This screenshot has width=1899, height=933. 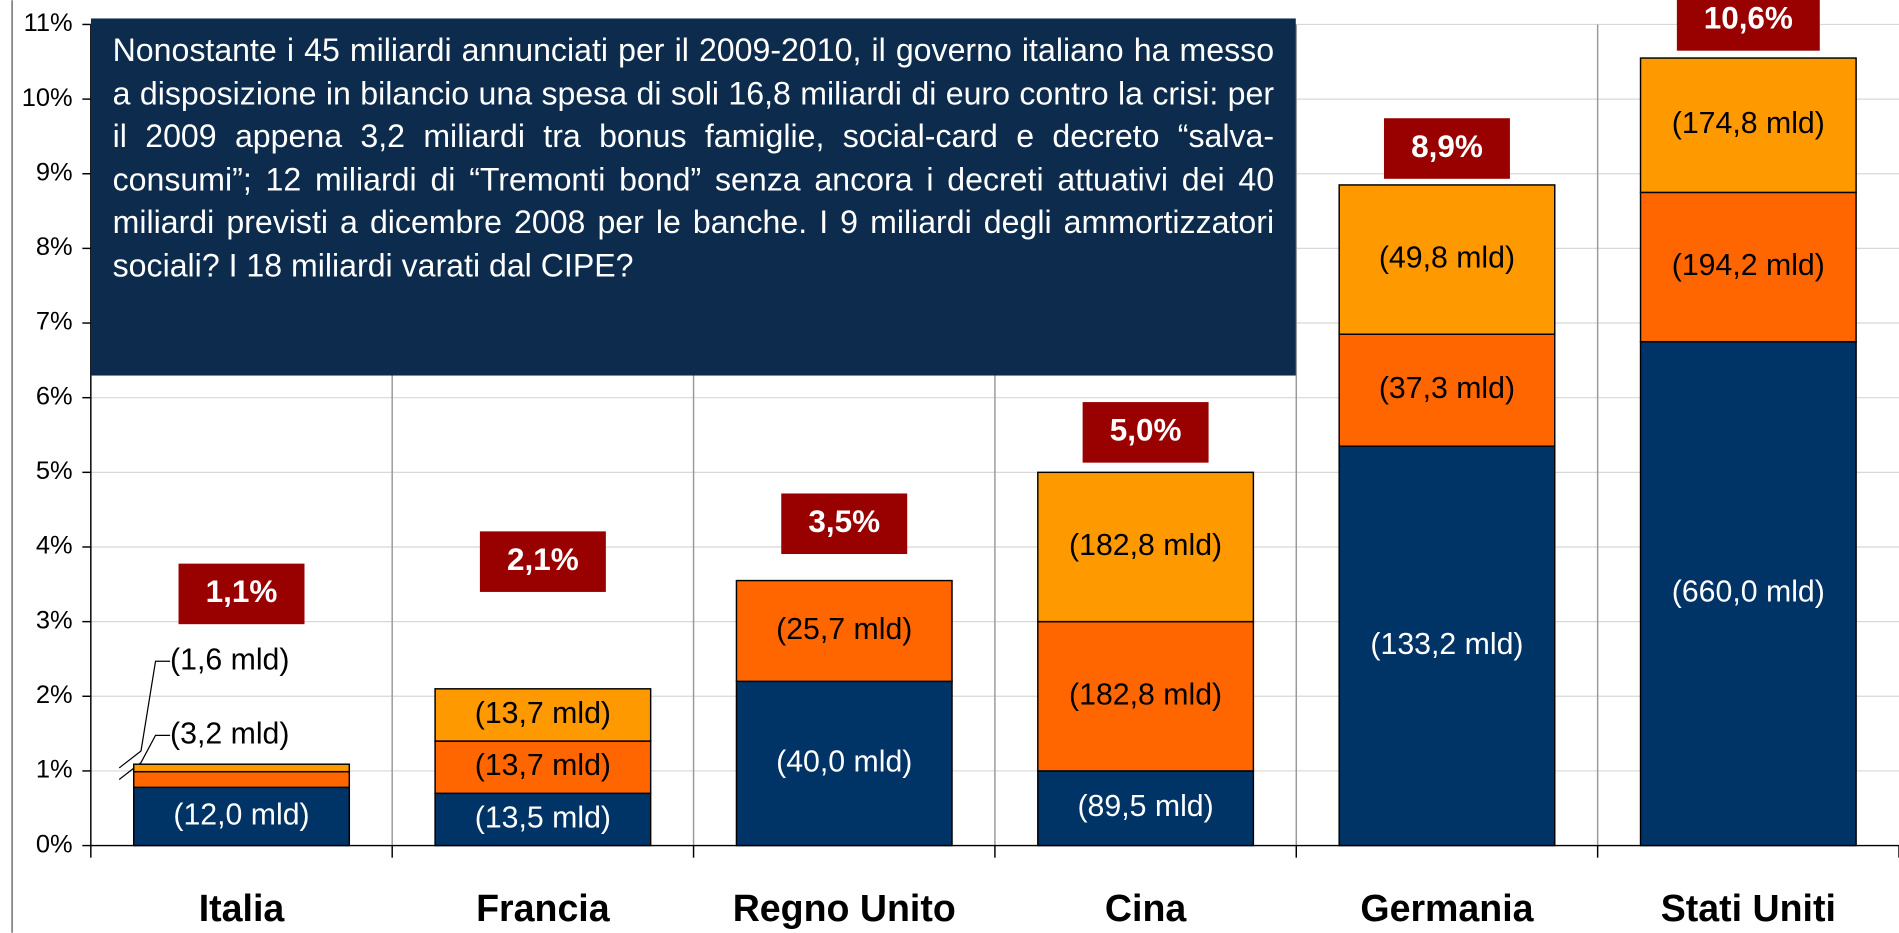 What do you see at coordinates (54, 471) in the screenshot?
I see `y-tick-label: 5%` at bounding box center [54, 471].